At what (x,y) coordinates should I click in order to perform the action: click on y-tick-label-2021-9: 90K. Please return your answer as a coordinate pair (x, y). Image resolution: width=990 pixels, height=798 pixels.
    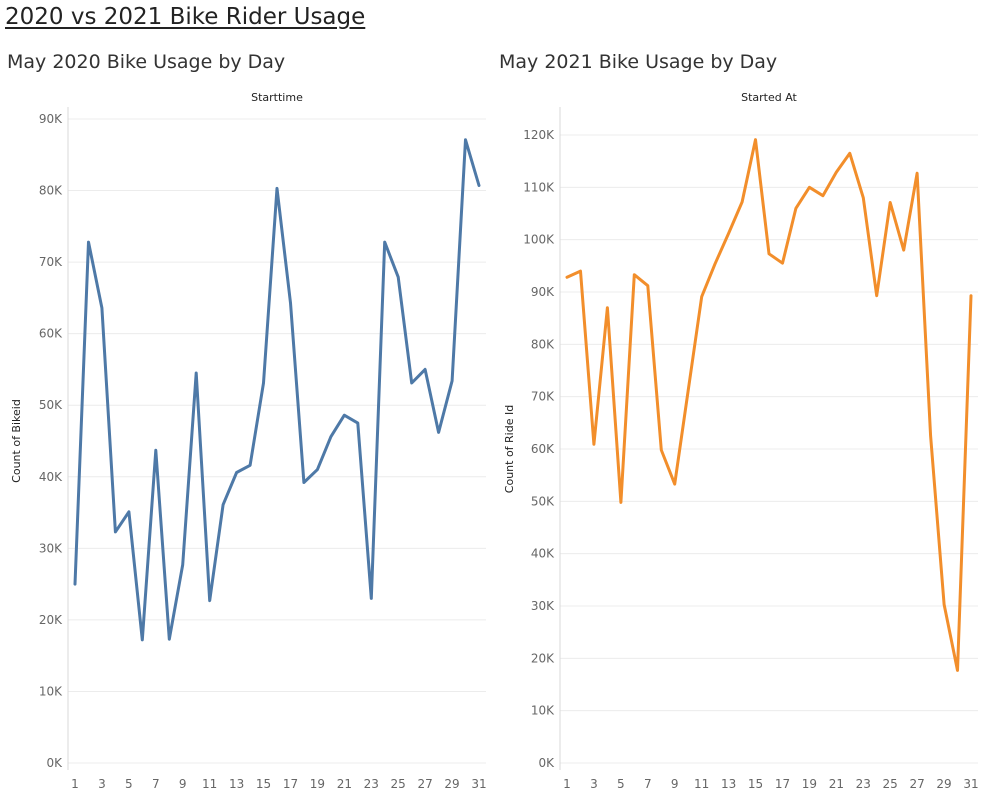
    Looking at the image, I should click on (543, 292).